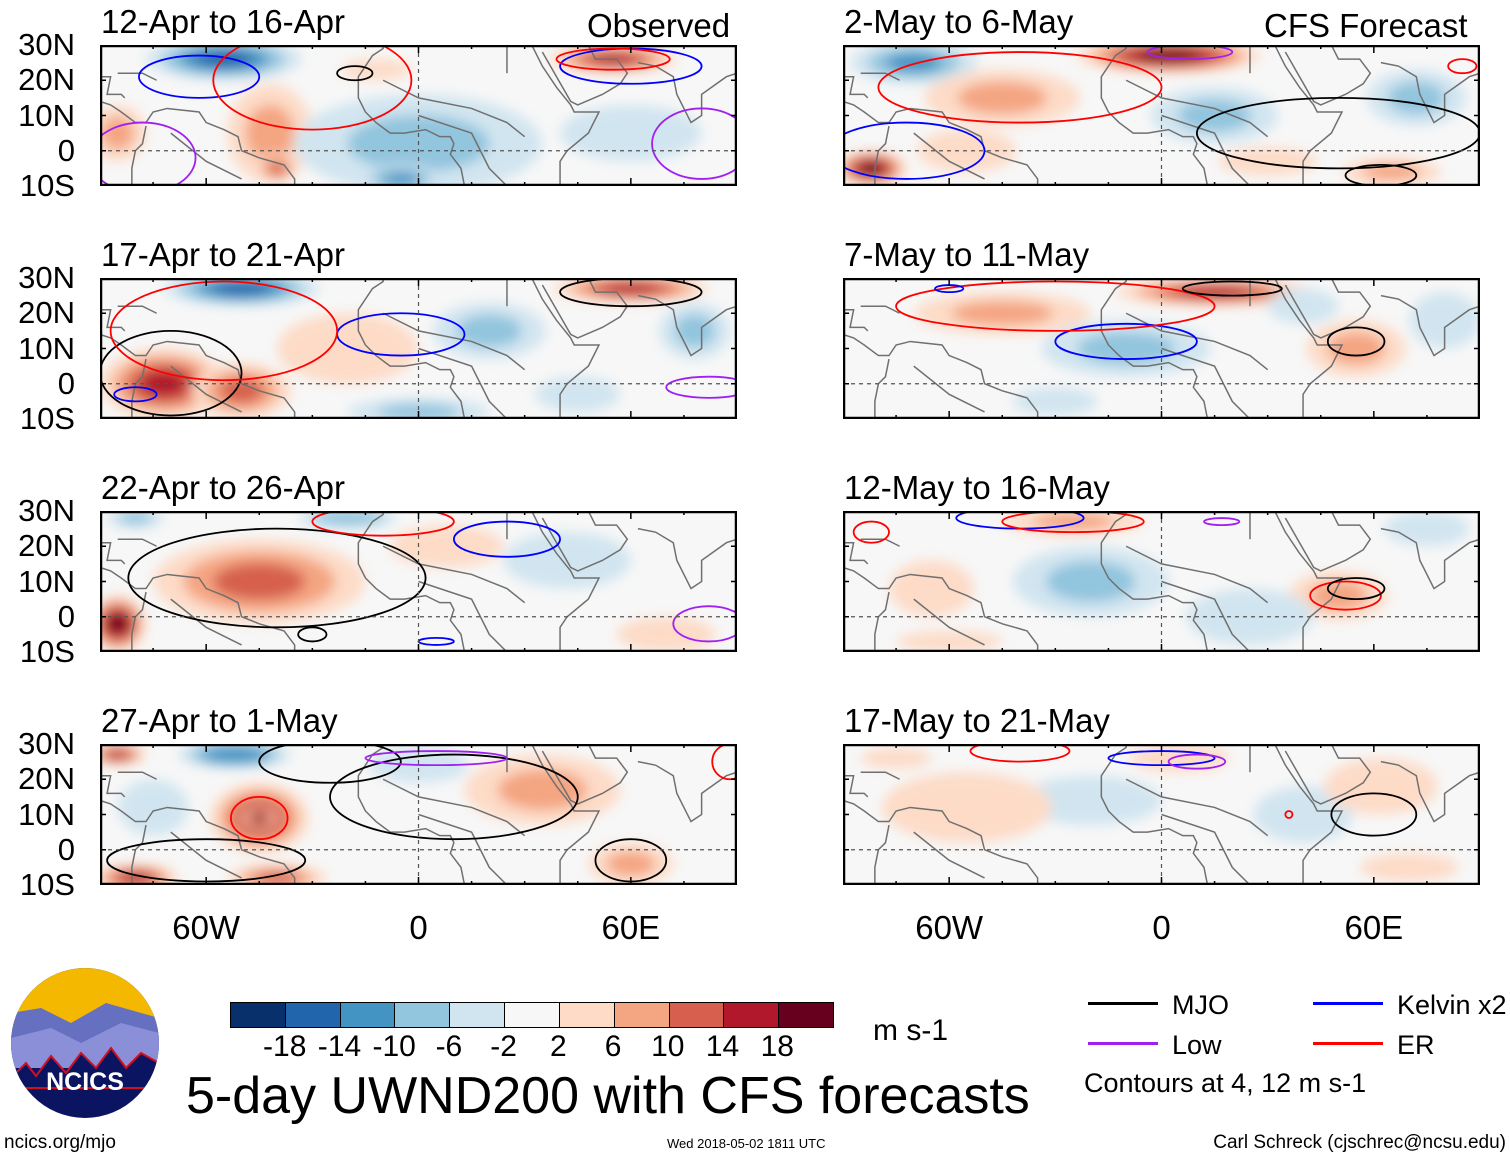 The height and width of the screenshot is (1158, 1510). I want to click on panel-title: 12-May to 16-May, so click(977, 487).